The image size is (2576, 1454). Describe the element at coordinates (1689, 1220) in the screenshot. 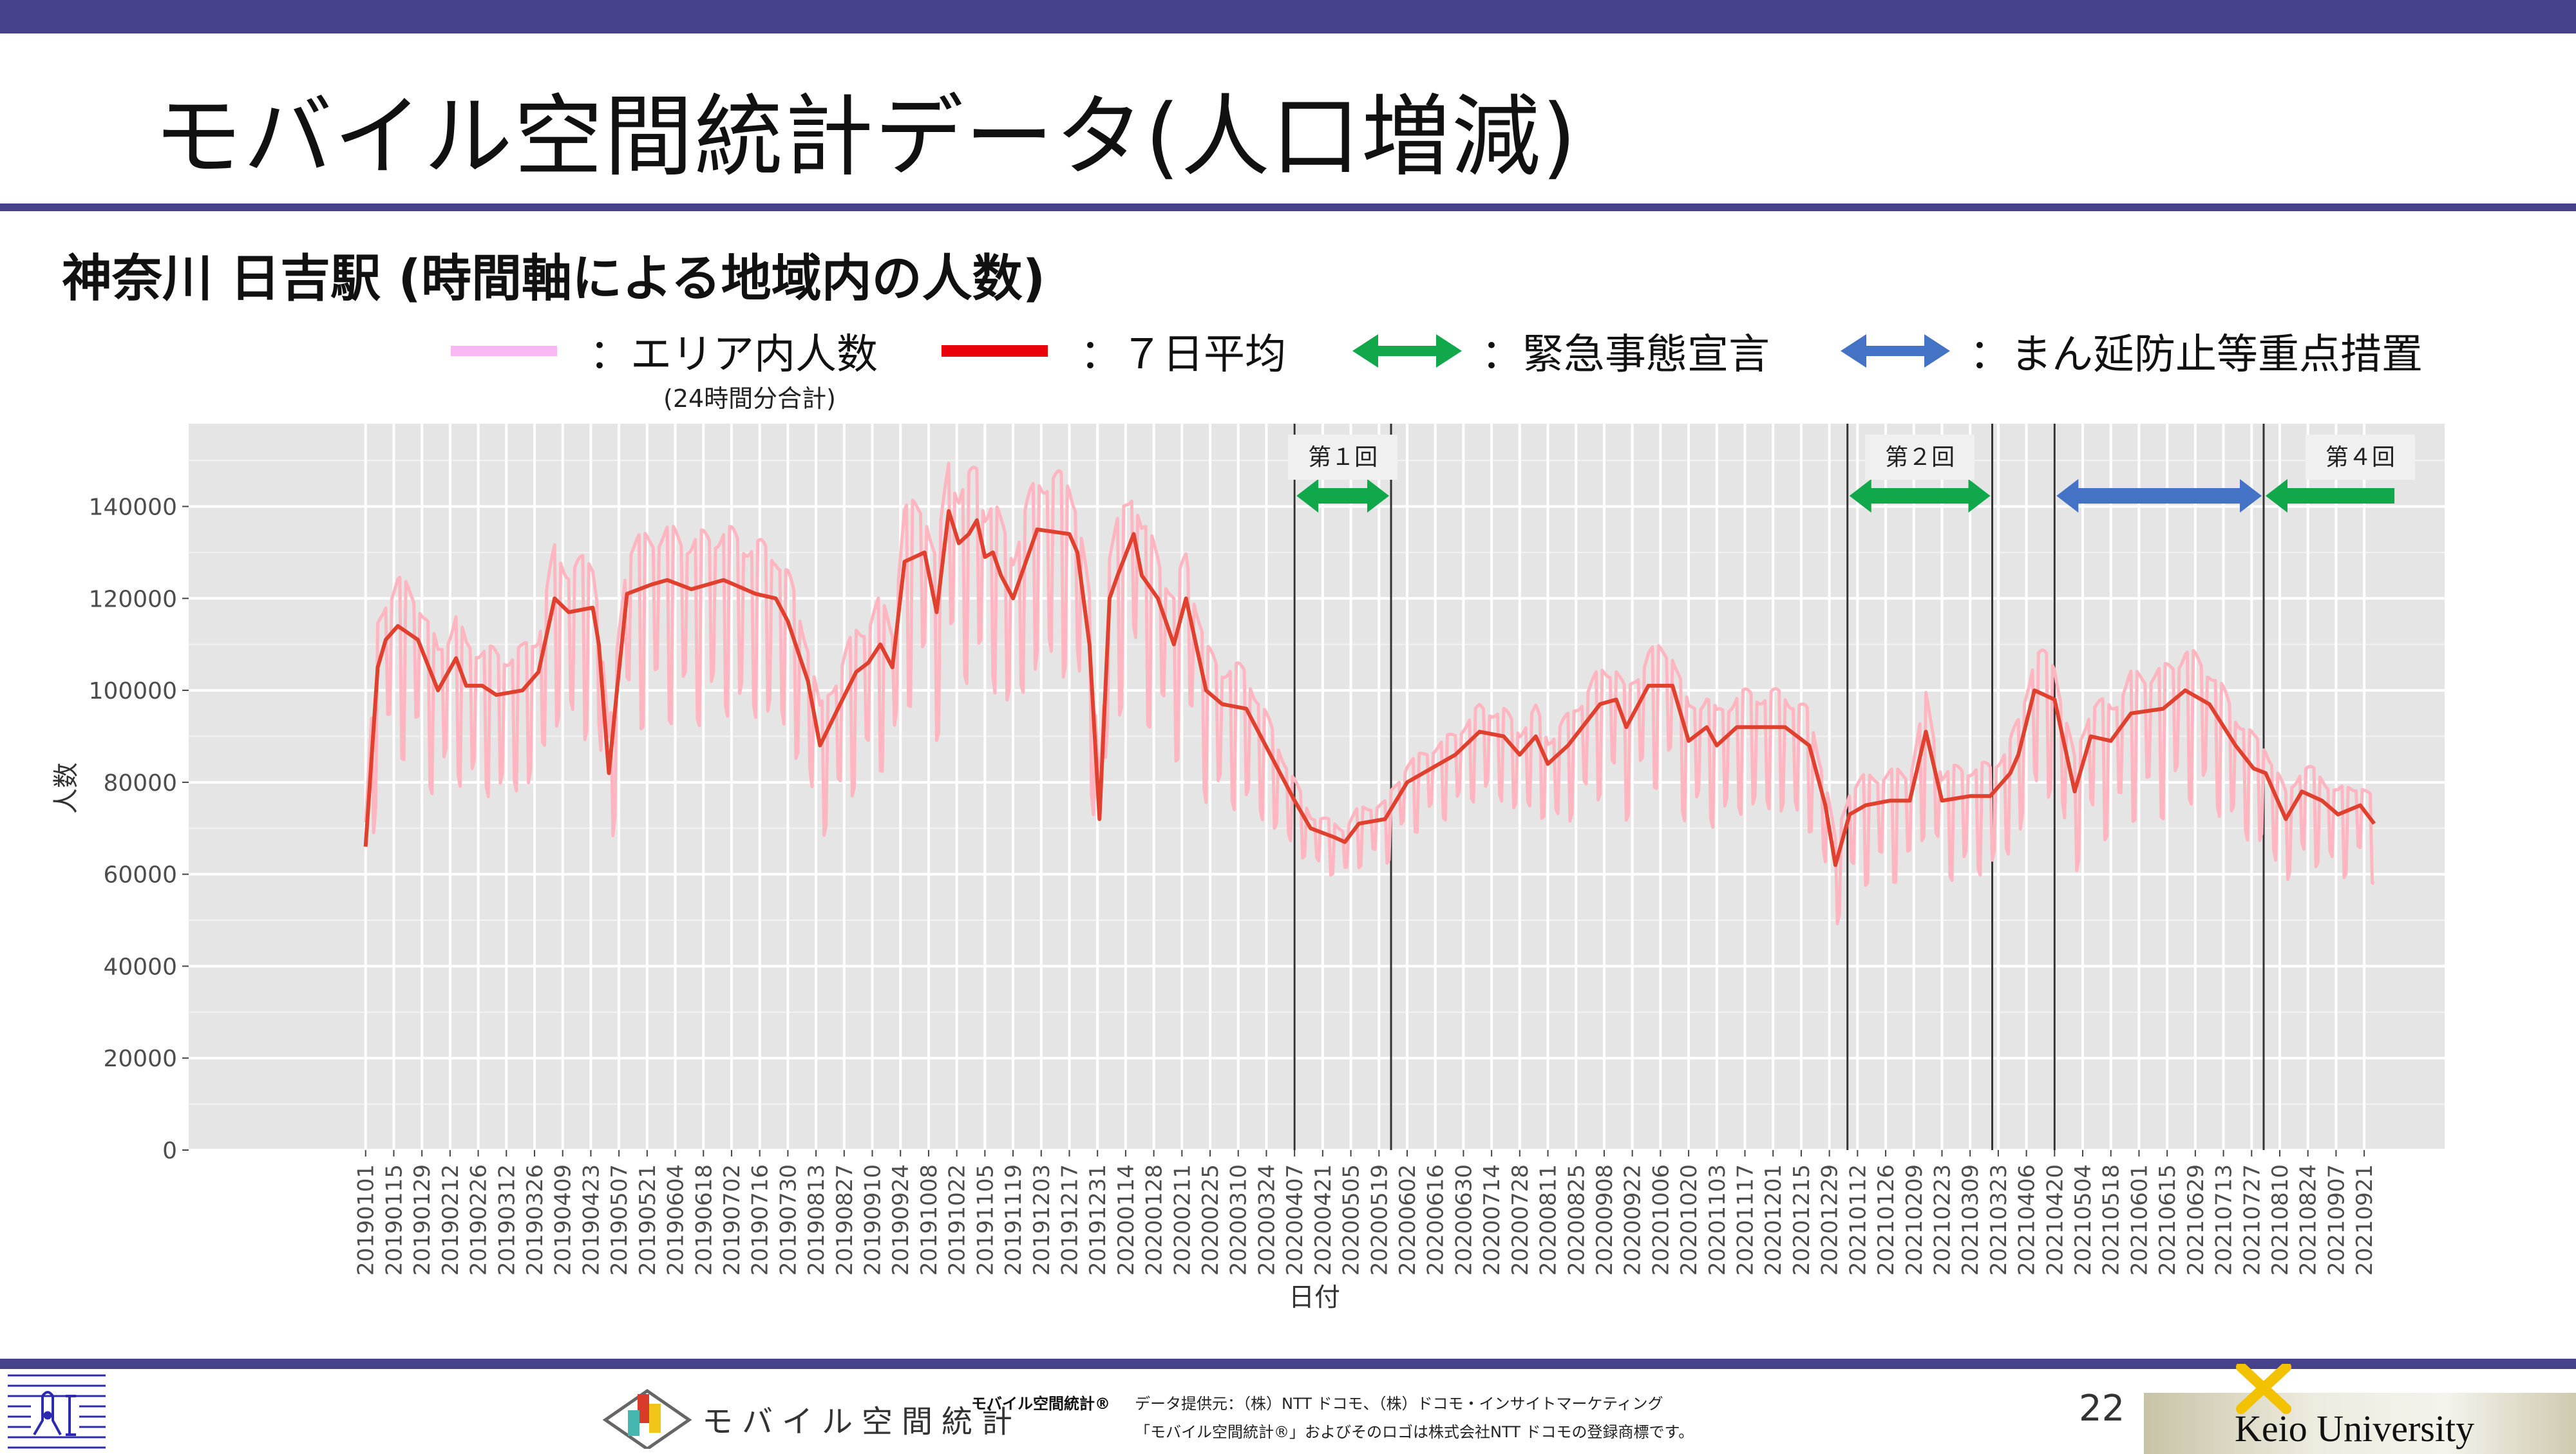

I see `x-tick-label: 20201020` at that location.